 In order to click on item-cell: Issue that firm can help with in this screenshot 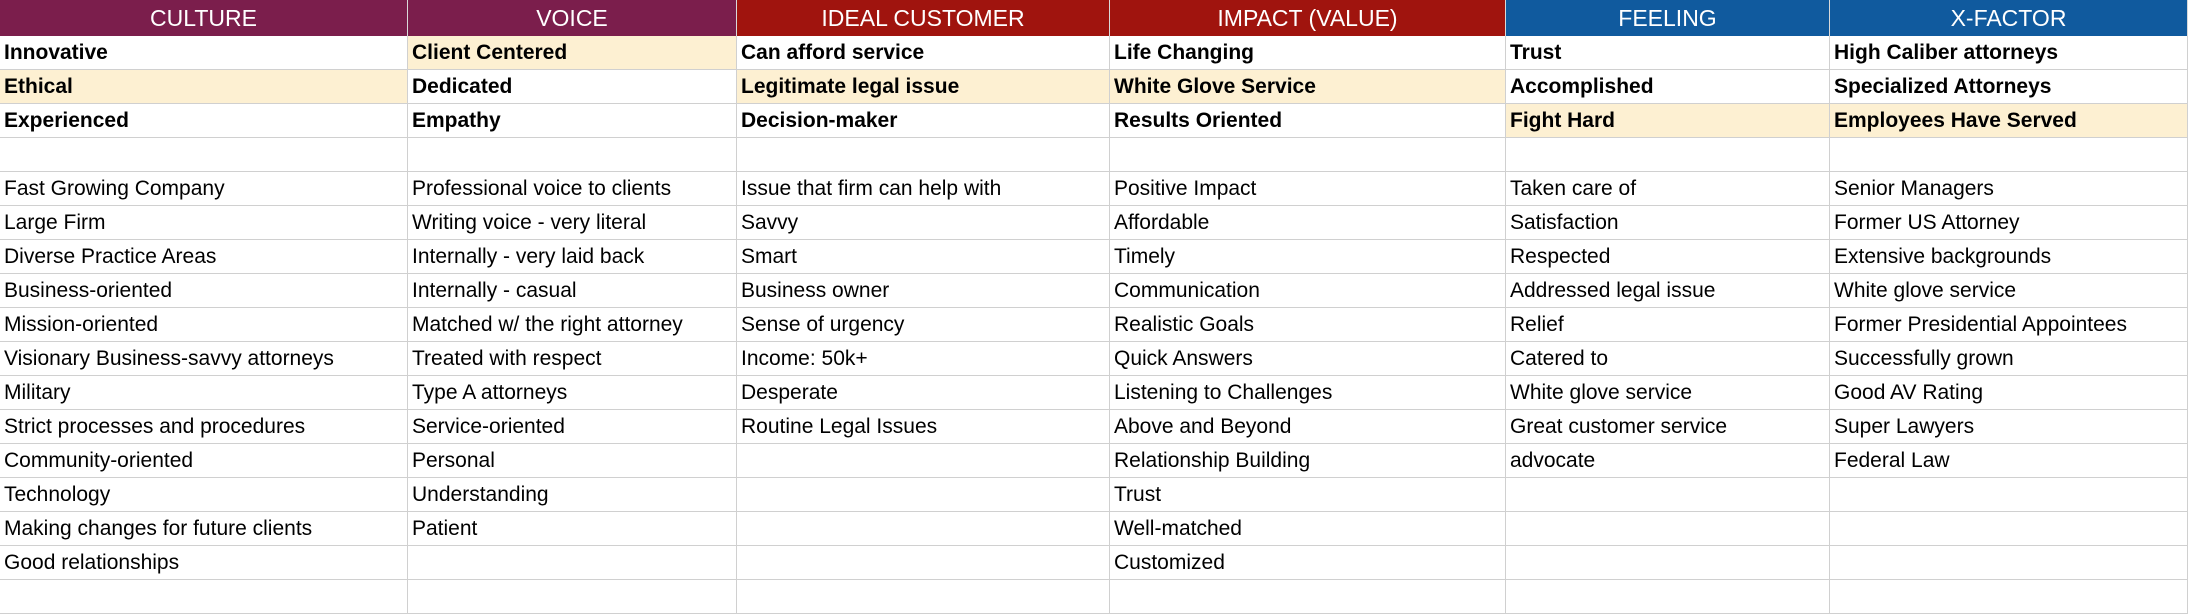, I will do `click(923, 189)`.